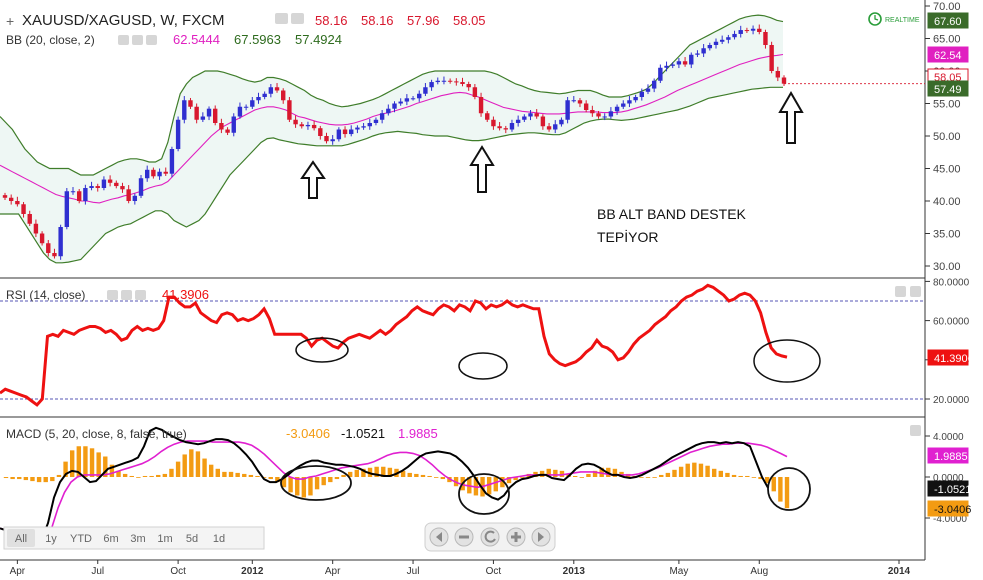 The height and width of the screenshot is (580, 983). What do you see at coordinates (81, 538) in the screenshot?
I see `range-button-ytd: YTD` at bounding box center [81, 538].